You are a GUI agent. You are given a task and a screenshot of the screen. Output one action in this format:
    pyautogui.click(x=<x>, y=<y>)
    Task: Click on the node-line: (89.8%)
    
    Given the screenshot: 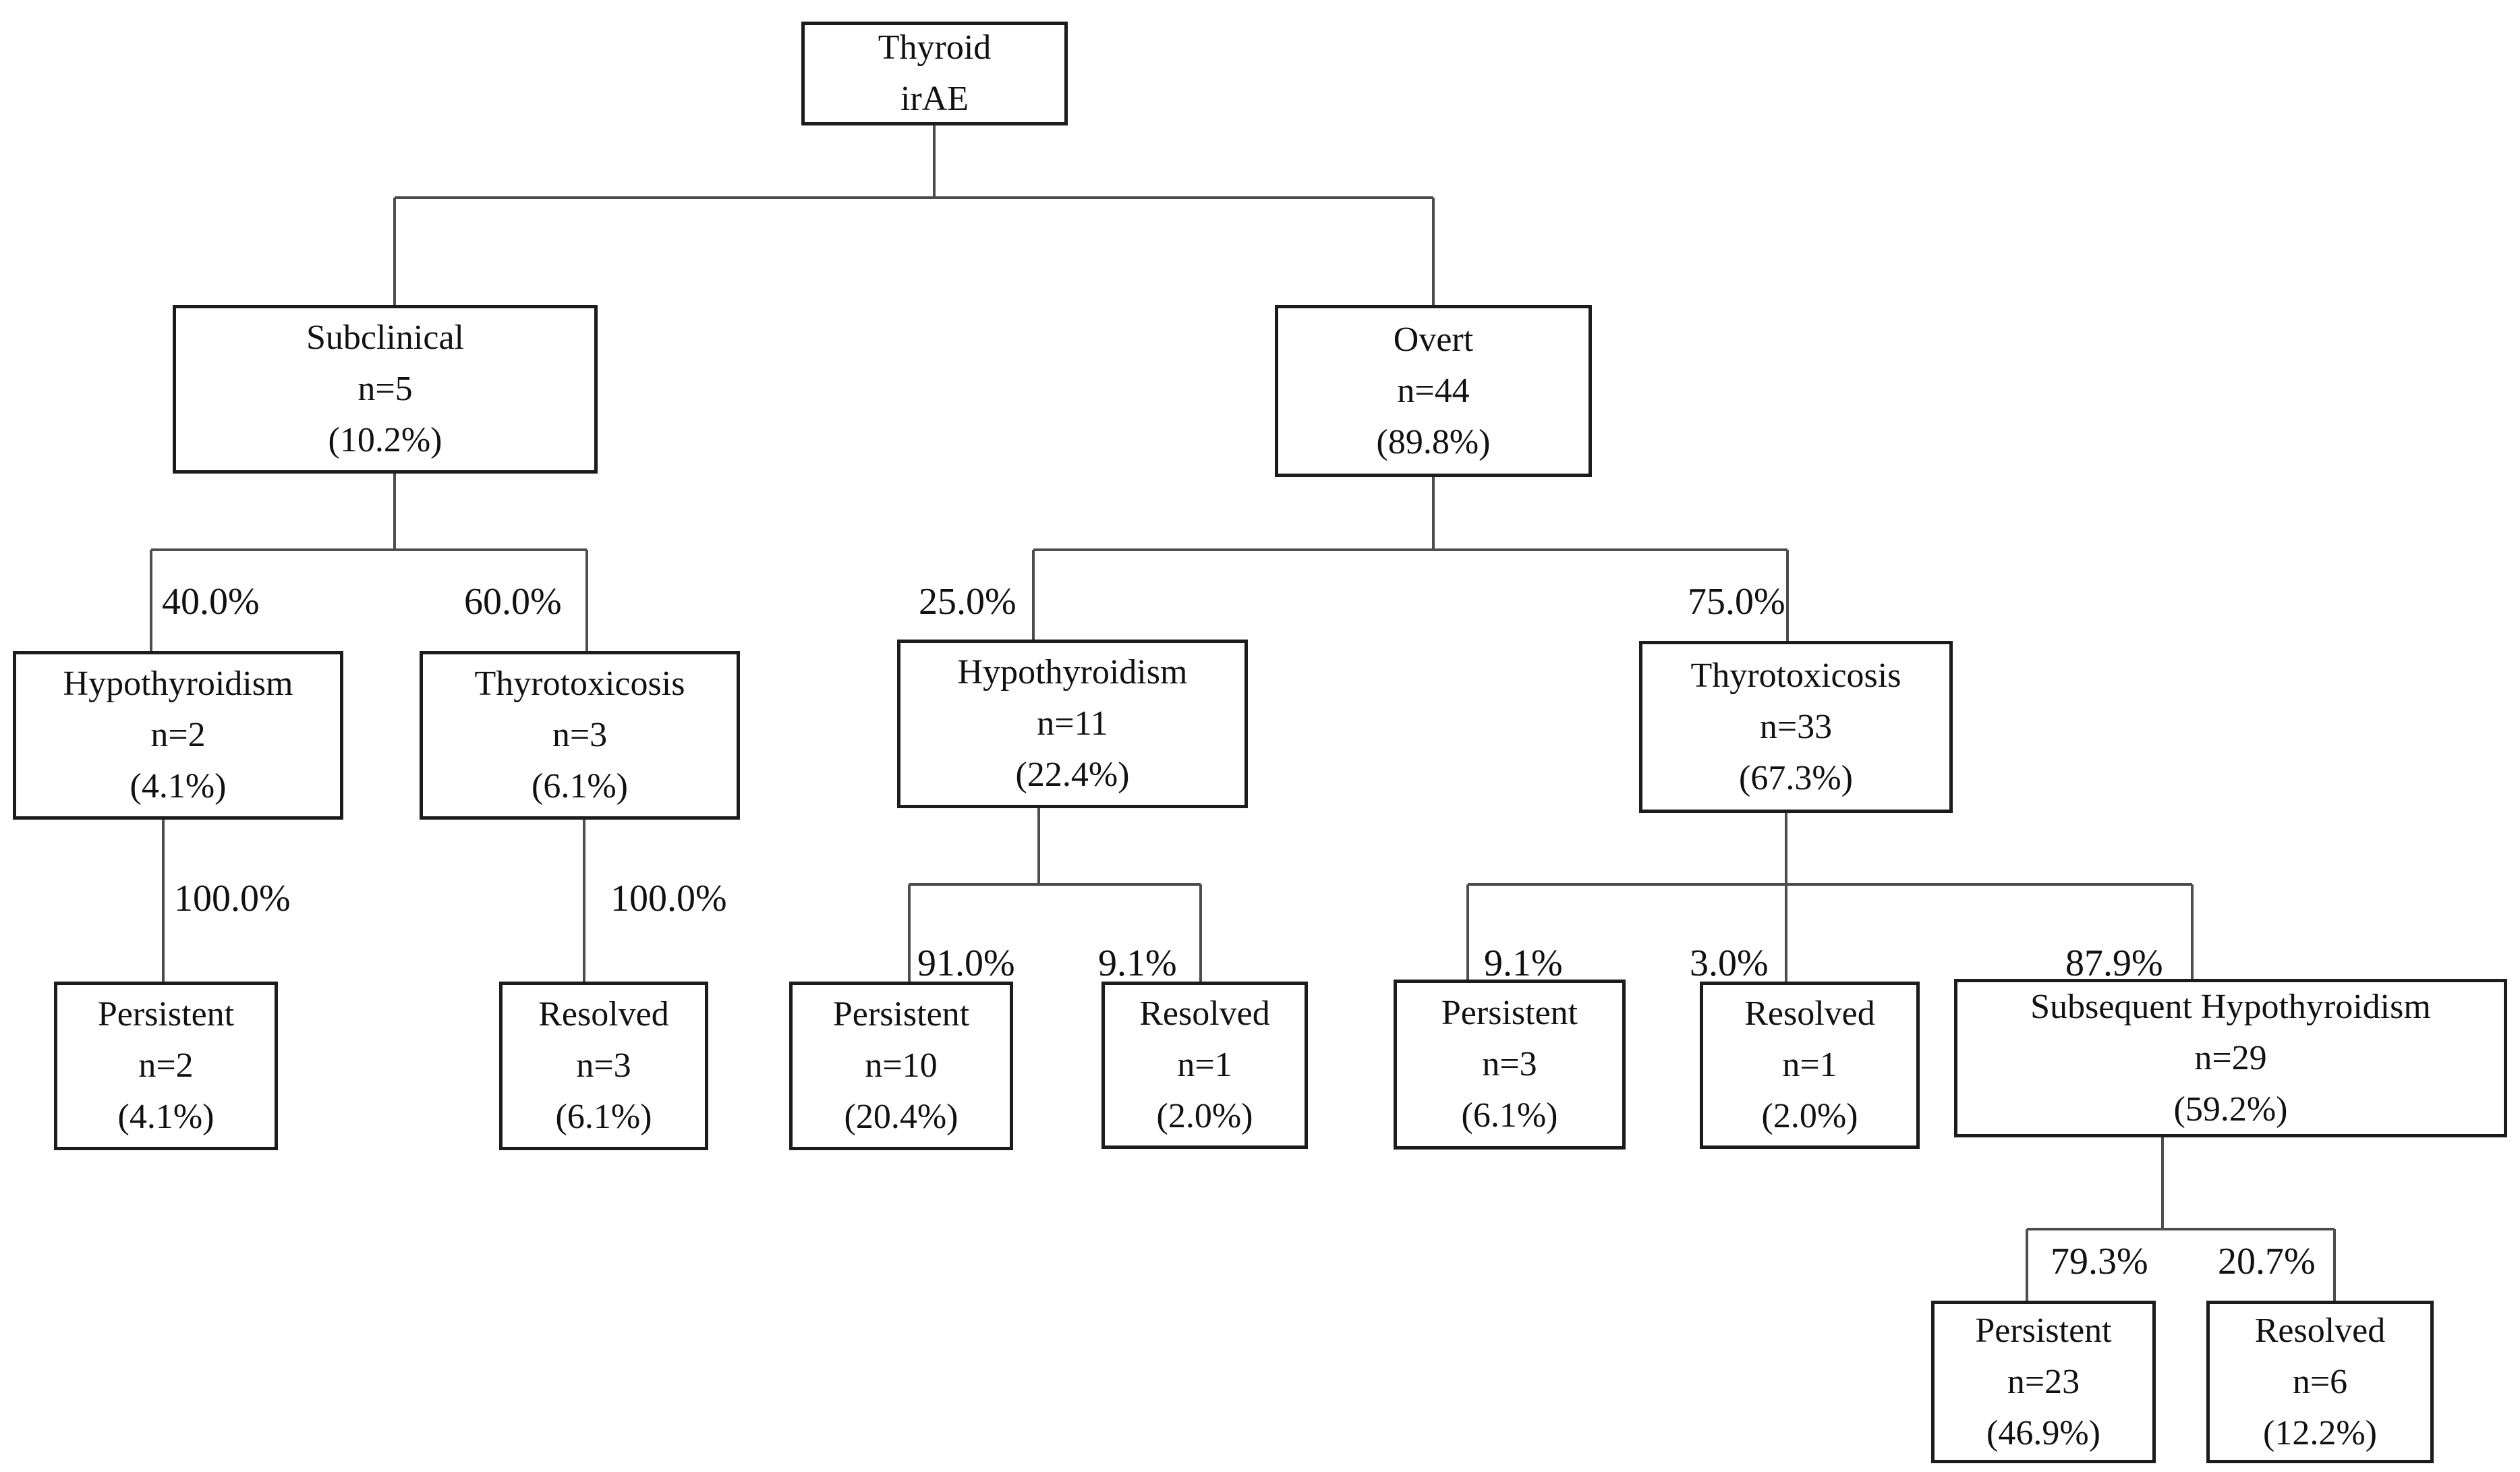 What is the action you would take?
    pyautogui.click(x=1433, y=441)
    